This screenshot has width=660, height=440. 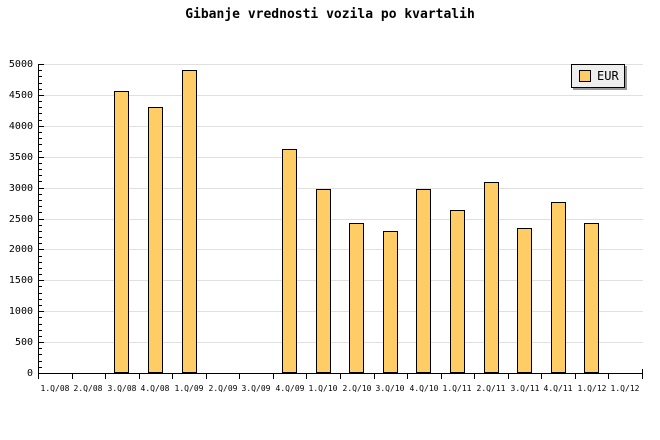 What do you see at coordinates (223, 388) in the screenshot?
I see `x-tick-label: 2.Q/09` at bounding box center [223, 388].